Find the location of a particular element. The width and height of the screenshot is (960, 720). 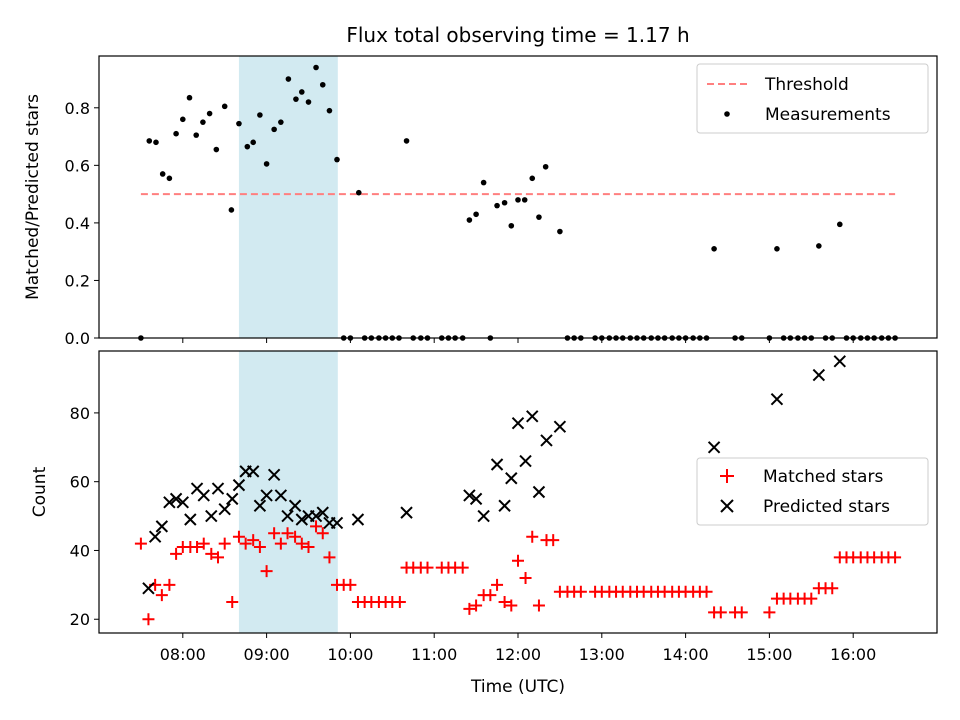

x-tick-label: 14:00 is located at coordinates (686, 654).